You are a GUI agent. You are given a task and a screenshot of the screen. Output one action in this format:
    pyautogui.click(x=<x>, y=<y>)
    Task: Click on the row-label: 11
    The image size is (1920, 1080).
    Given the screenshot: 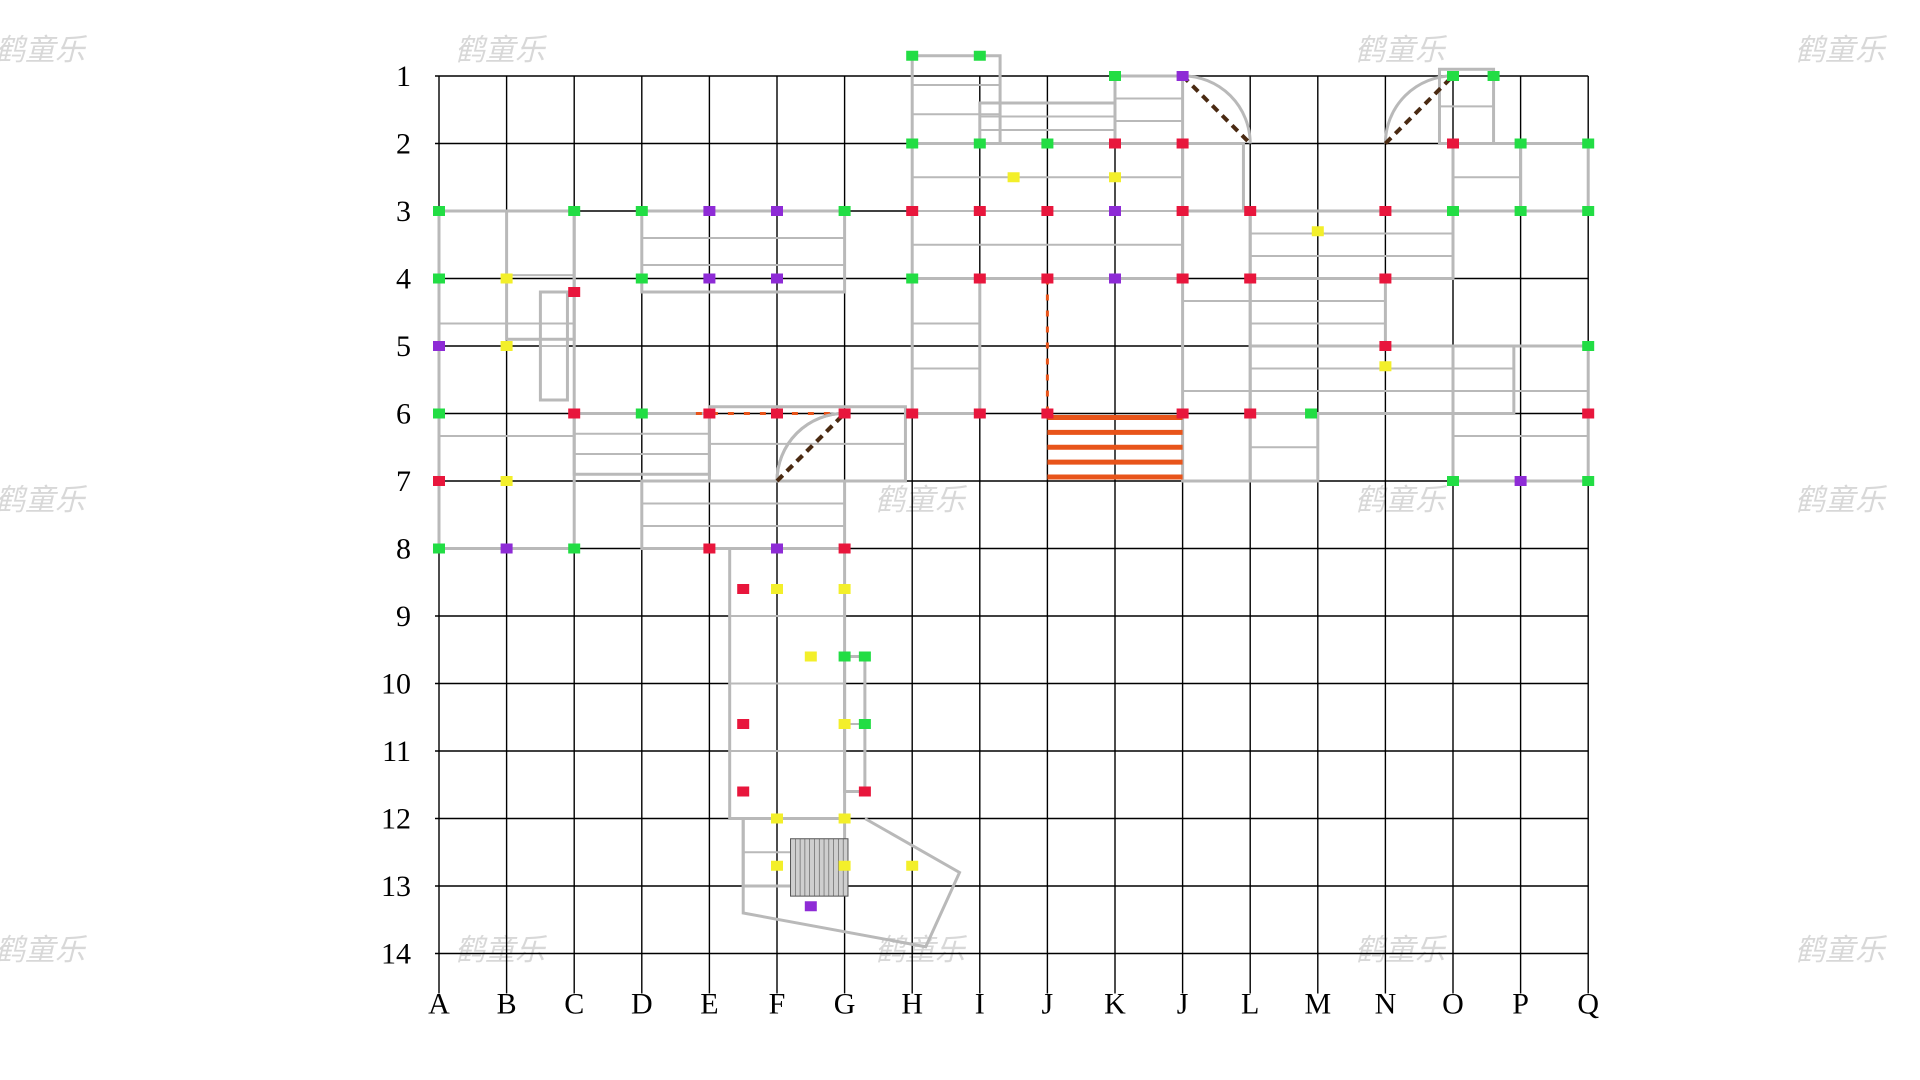 What is the action you would take?
    pyautogui.click(x=396, y=751)
    